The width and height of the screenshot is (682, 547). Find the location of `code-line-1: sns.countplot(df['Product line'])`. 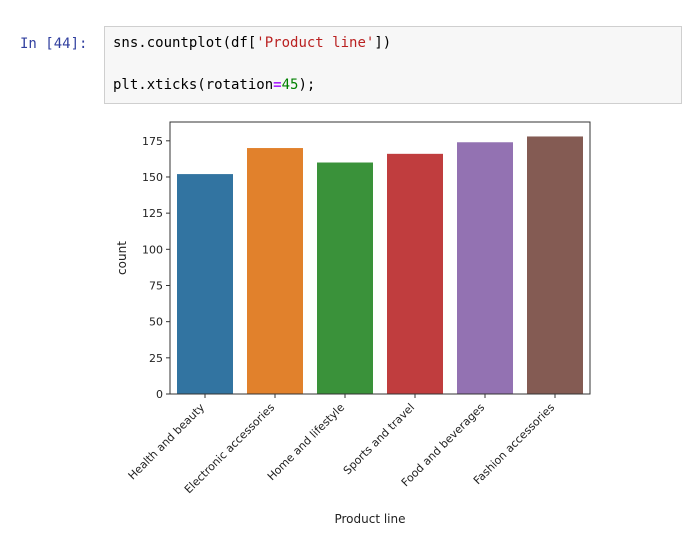

code-line-1: sns.countplot(df['Product line']) is located at coordinates (252, 43).